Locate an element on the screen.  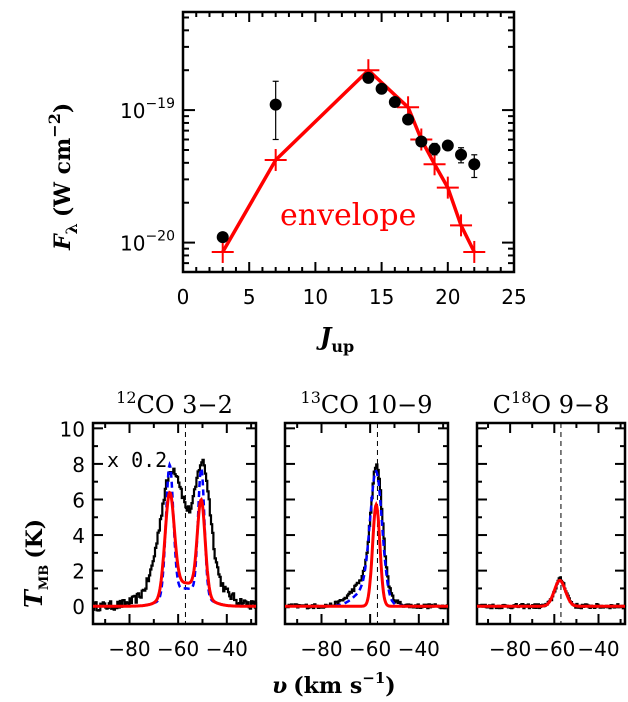
spectra-y-axis-title: TMB(K) is located at coordinates (35, 563).